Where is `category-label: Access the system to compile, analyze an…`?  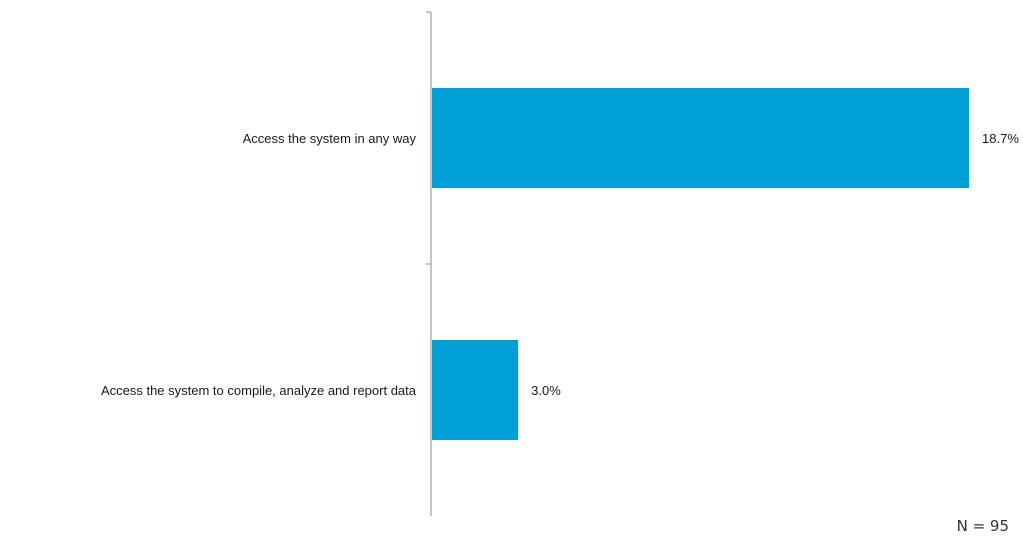
category-label: Access the system to compile, analyze an… is located at coordinates (259, 390).